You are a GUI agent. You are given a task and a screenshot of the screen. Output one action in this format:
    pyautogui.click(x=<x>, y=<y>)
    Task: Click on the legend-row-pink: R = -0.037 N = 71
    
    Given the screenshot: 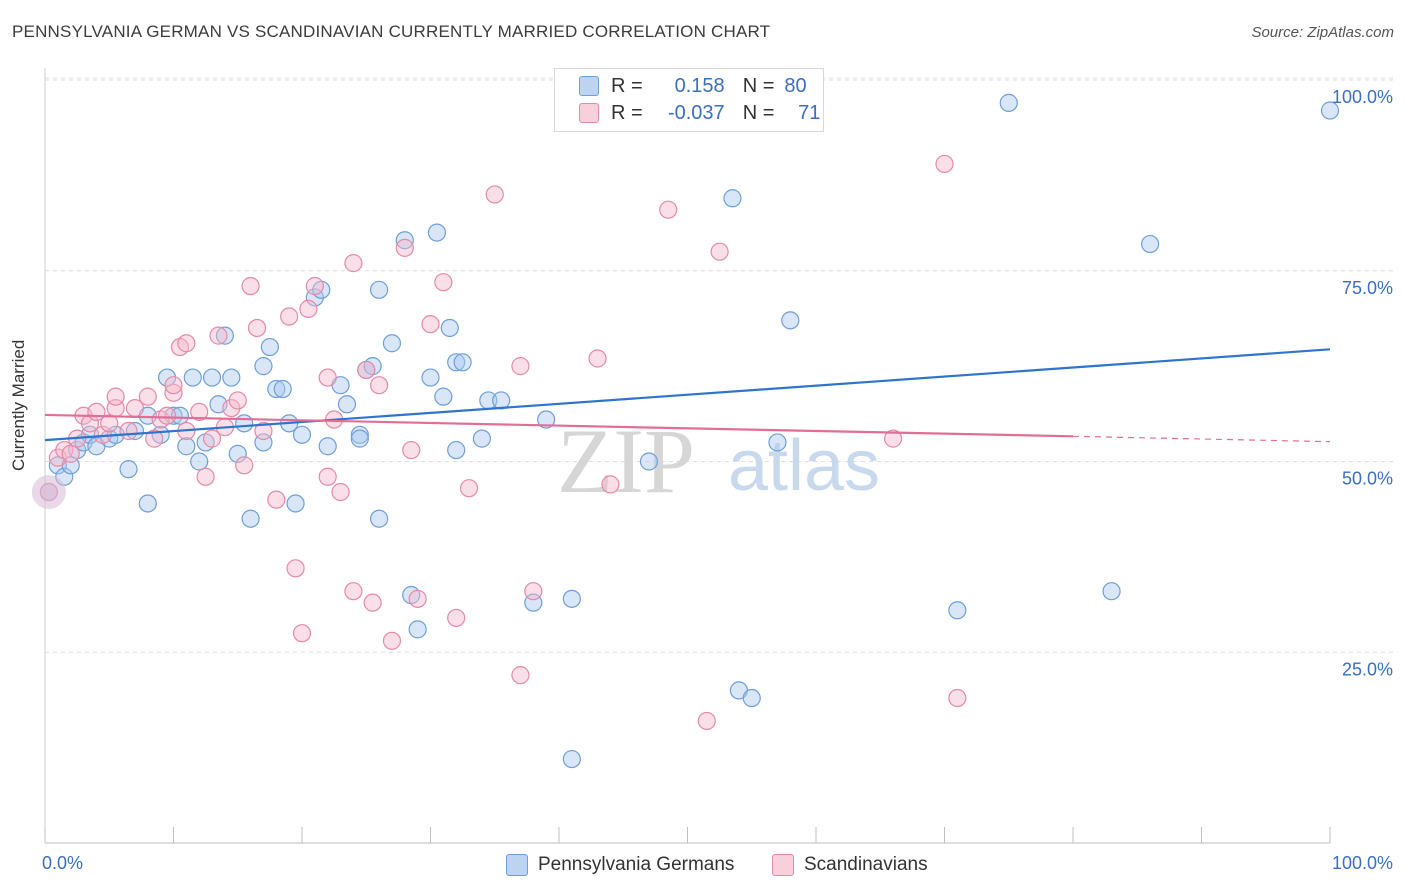 What is the action you would take?
    pyautogui.click(x=699, y=113)
    